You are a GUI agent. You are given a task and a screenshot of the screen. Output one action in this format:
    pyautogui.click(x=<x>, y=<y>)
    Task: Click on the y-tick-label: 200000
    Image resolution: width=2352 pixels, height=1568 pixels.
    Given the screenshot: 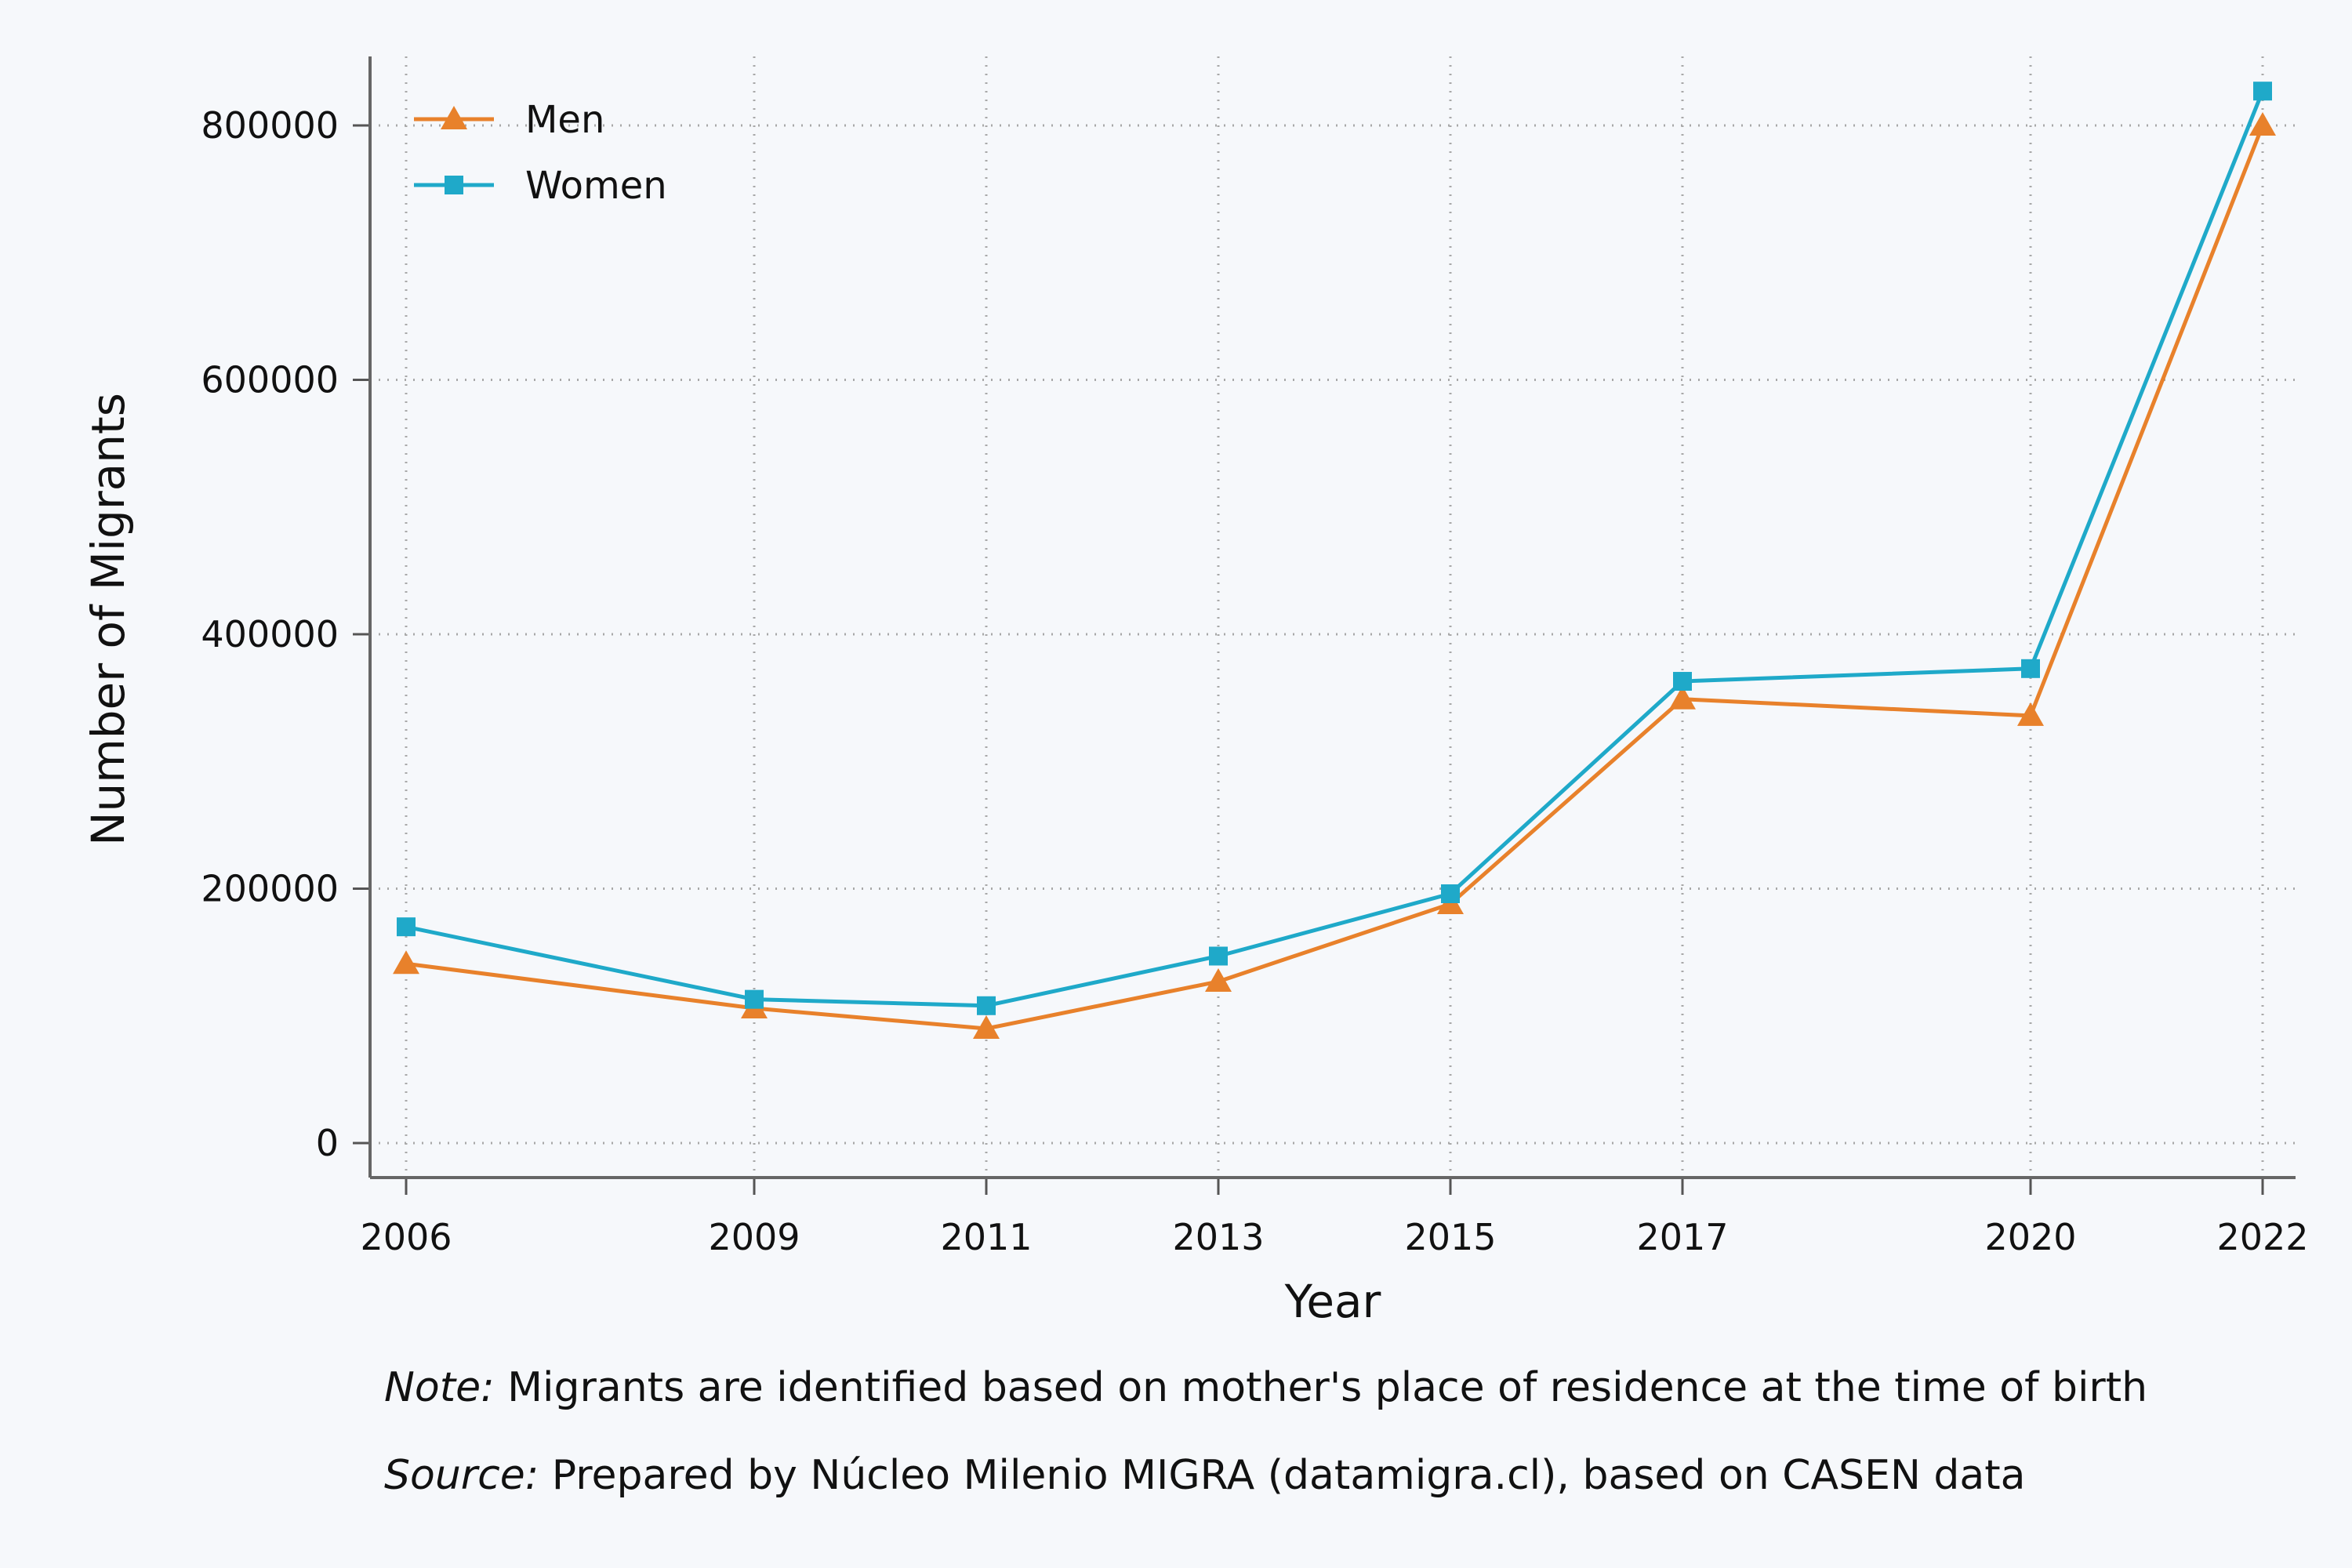 What is the action you would take?
    pyautogui.click(x=270, y=889)
    